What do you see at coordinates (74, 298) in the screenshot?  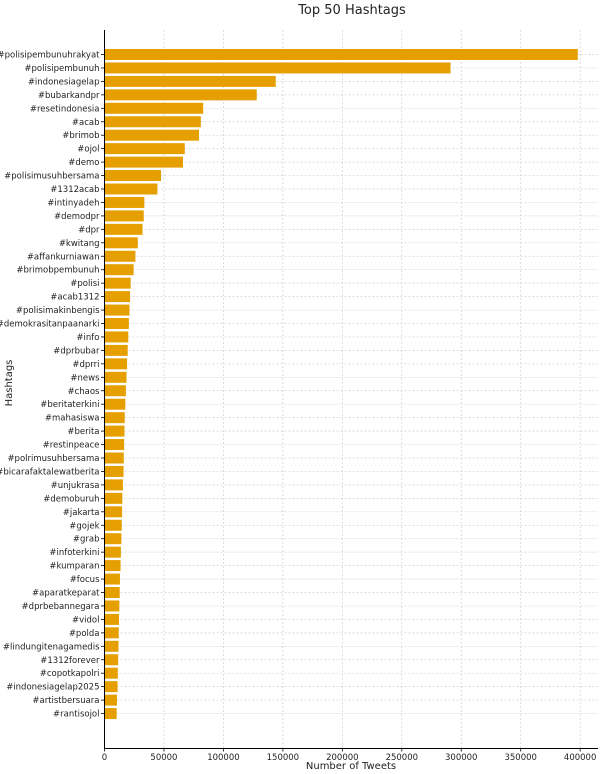 I see `y-tick-label: #acab1312` at bounding box center [74, 298].